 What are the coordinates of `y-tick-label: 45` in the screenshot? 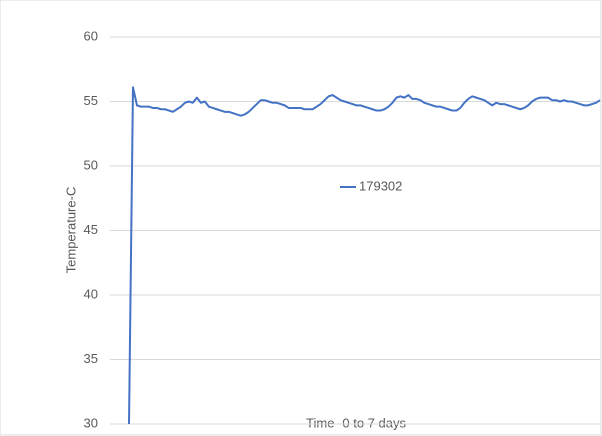 It's located at (91, 229).